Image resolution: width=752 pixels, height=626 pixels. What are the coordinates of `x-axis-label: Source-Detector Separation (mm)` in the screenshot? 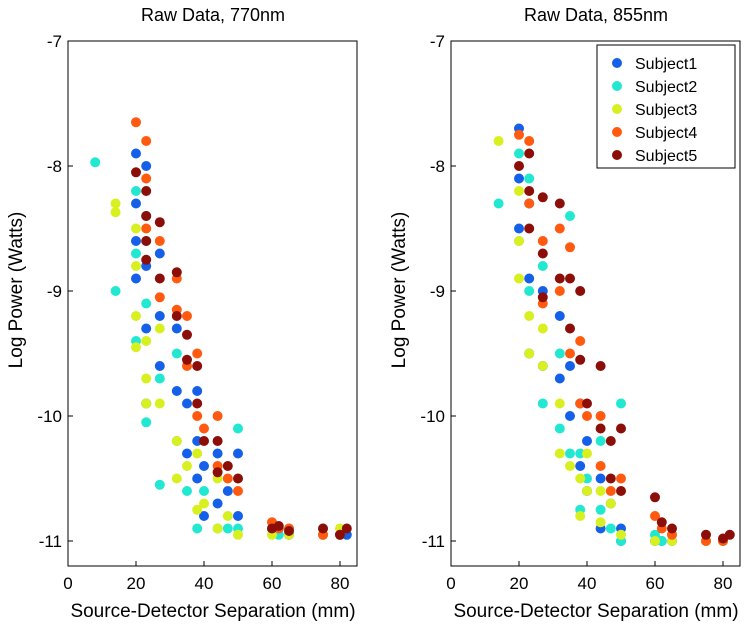 It's located at (595, 611).